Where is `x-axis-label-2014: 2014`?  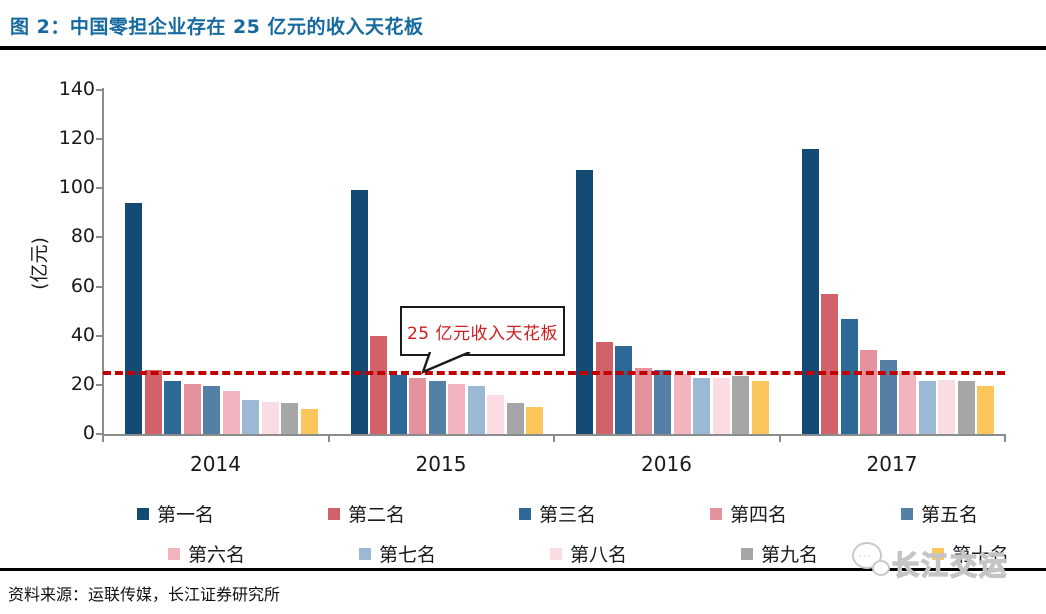
x-axis-label-2014: 2014 is located at coordinates (215, 464).